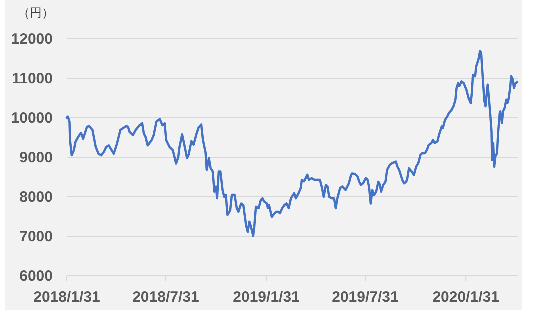 The image size is (535, 320). What do you see at coordinates (36, 13) in the screenshot?
I see `y-axis-title: （円）` at bounding box center [36, 13].